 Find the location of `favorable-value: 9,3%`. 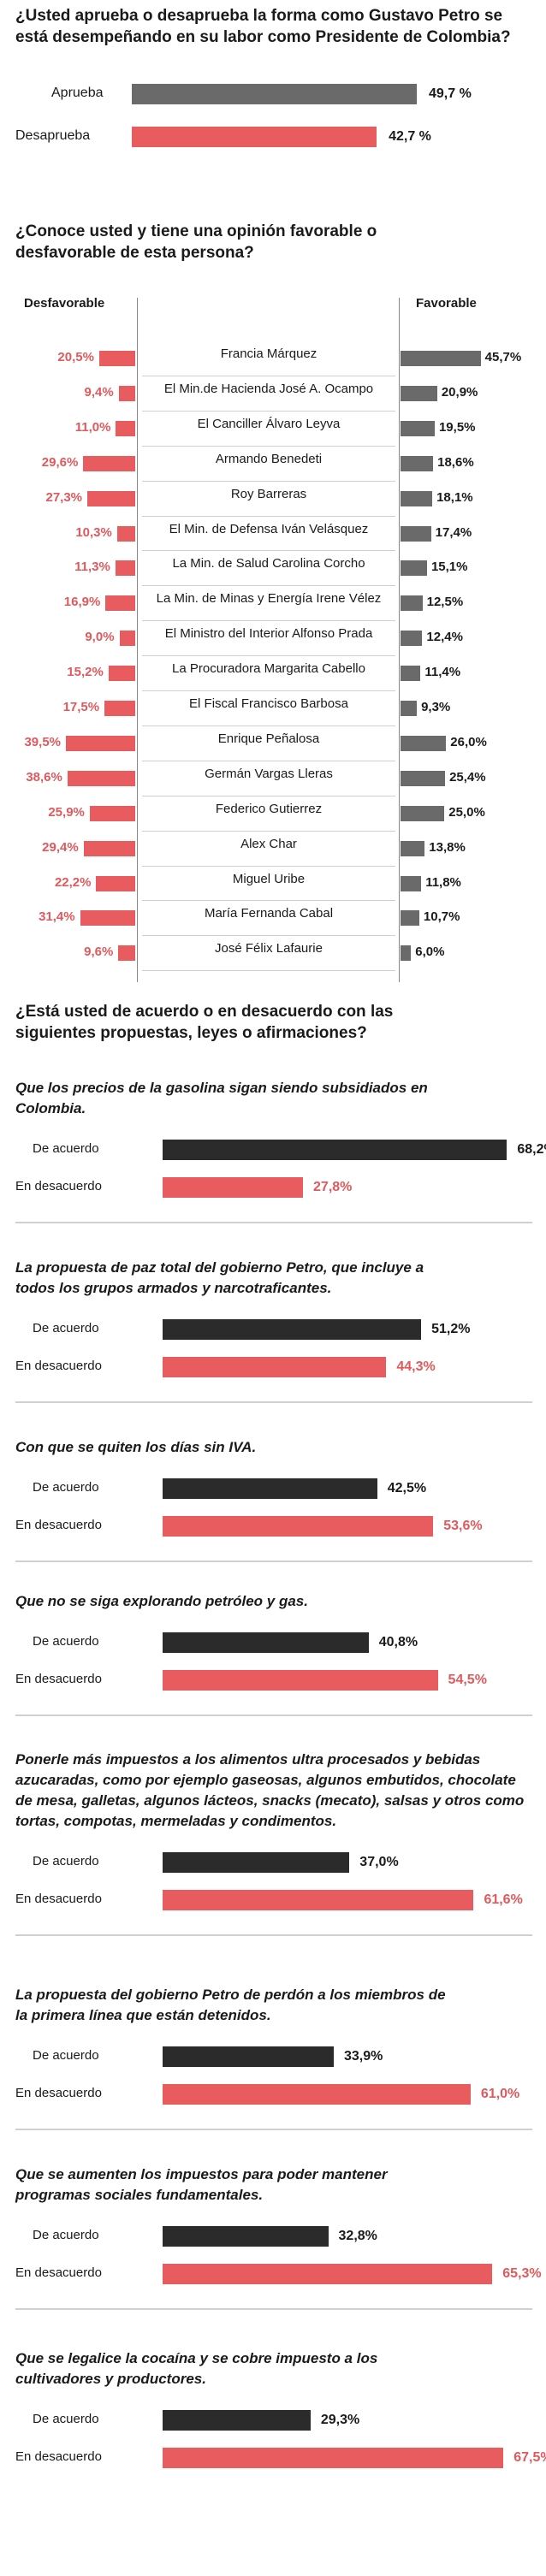

favorable-value: 9,3% is located at coordinates (436, 707).